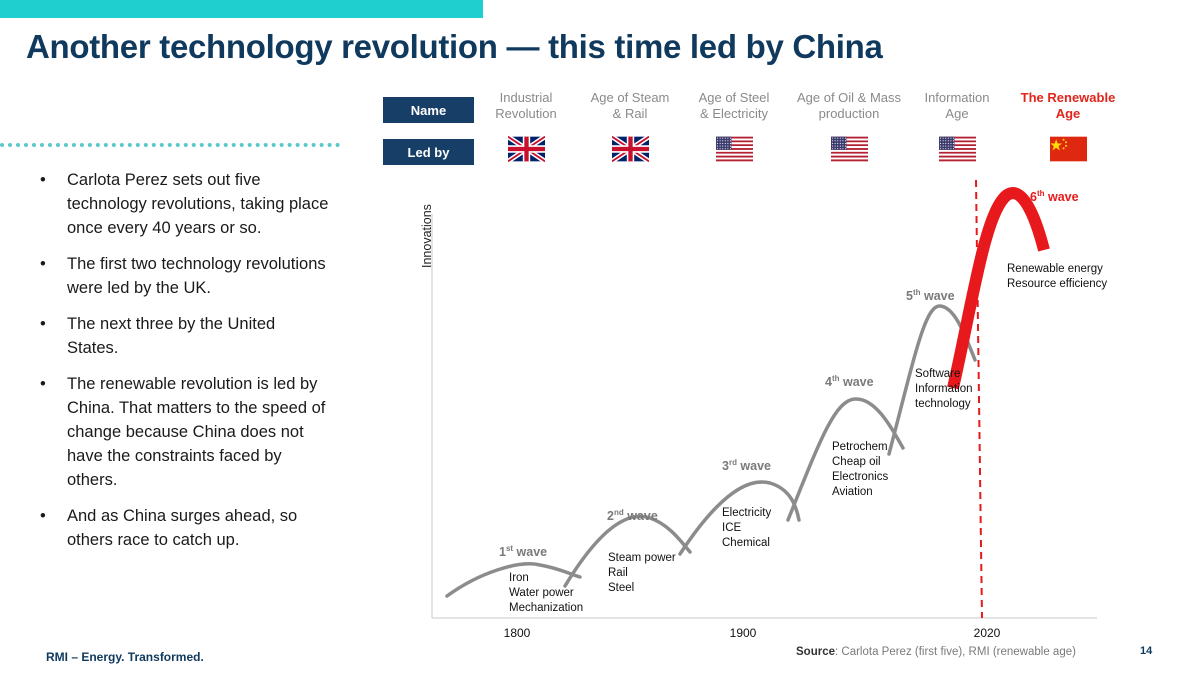 The height and width of the screenshot is (675, 1200). I want to click on wave-number: 3, so click(725, 466).